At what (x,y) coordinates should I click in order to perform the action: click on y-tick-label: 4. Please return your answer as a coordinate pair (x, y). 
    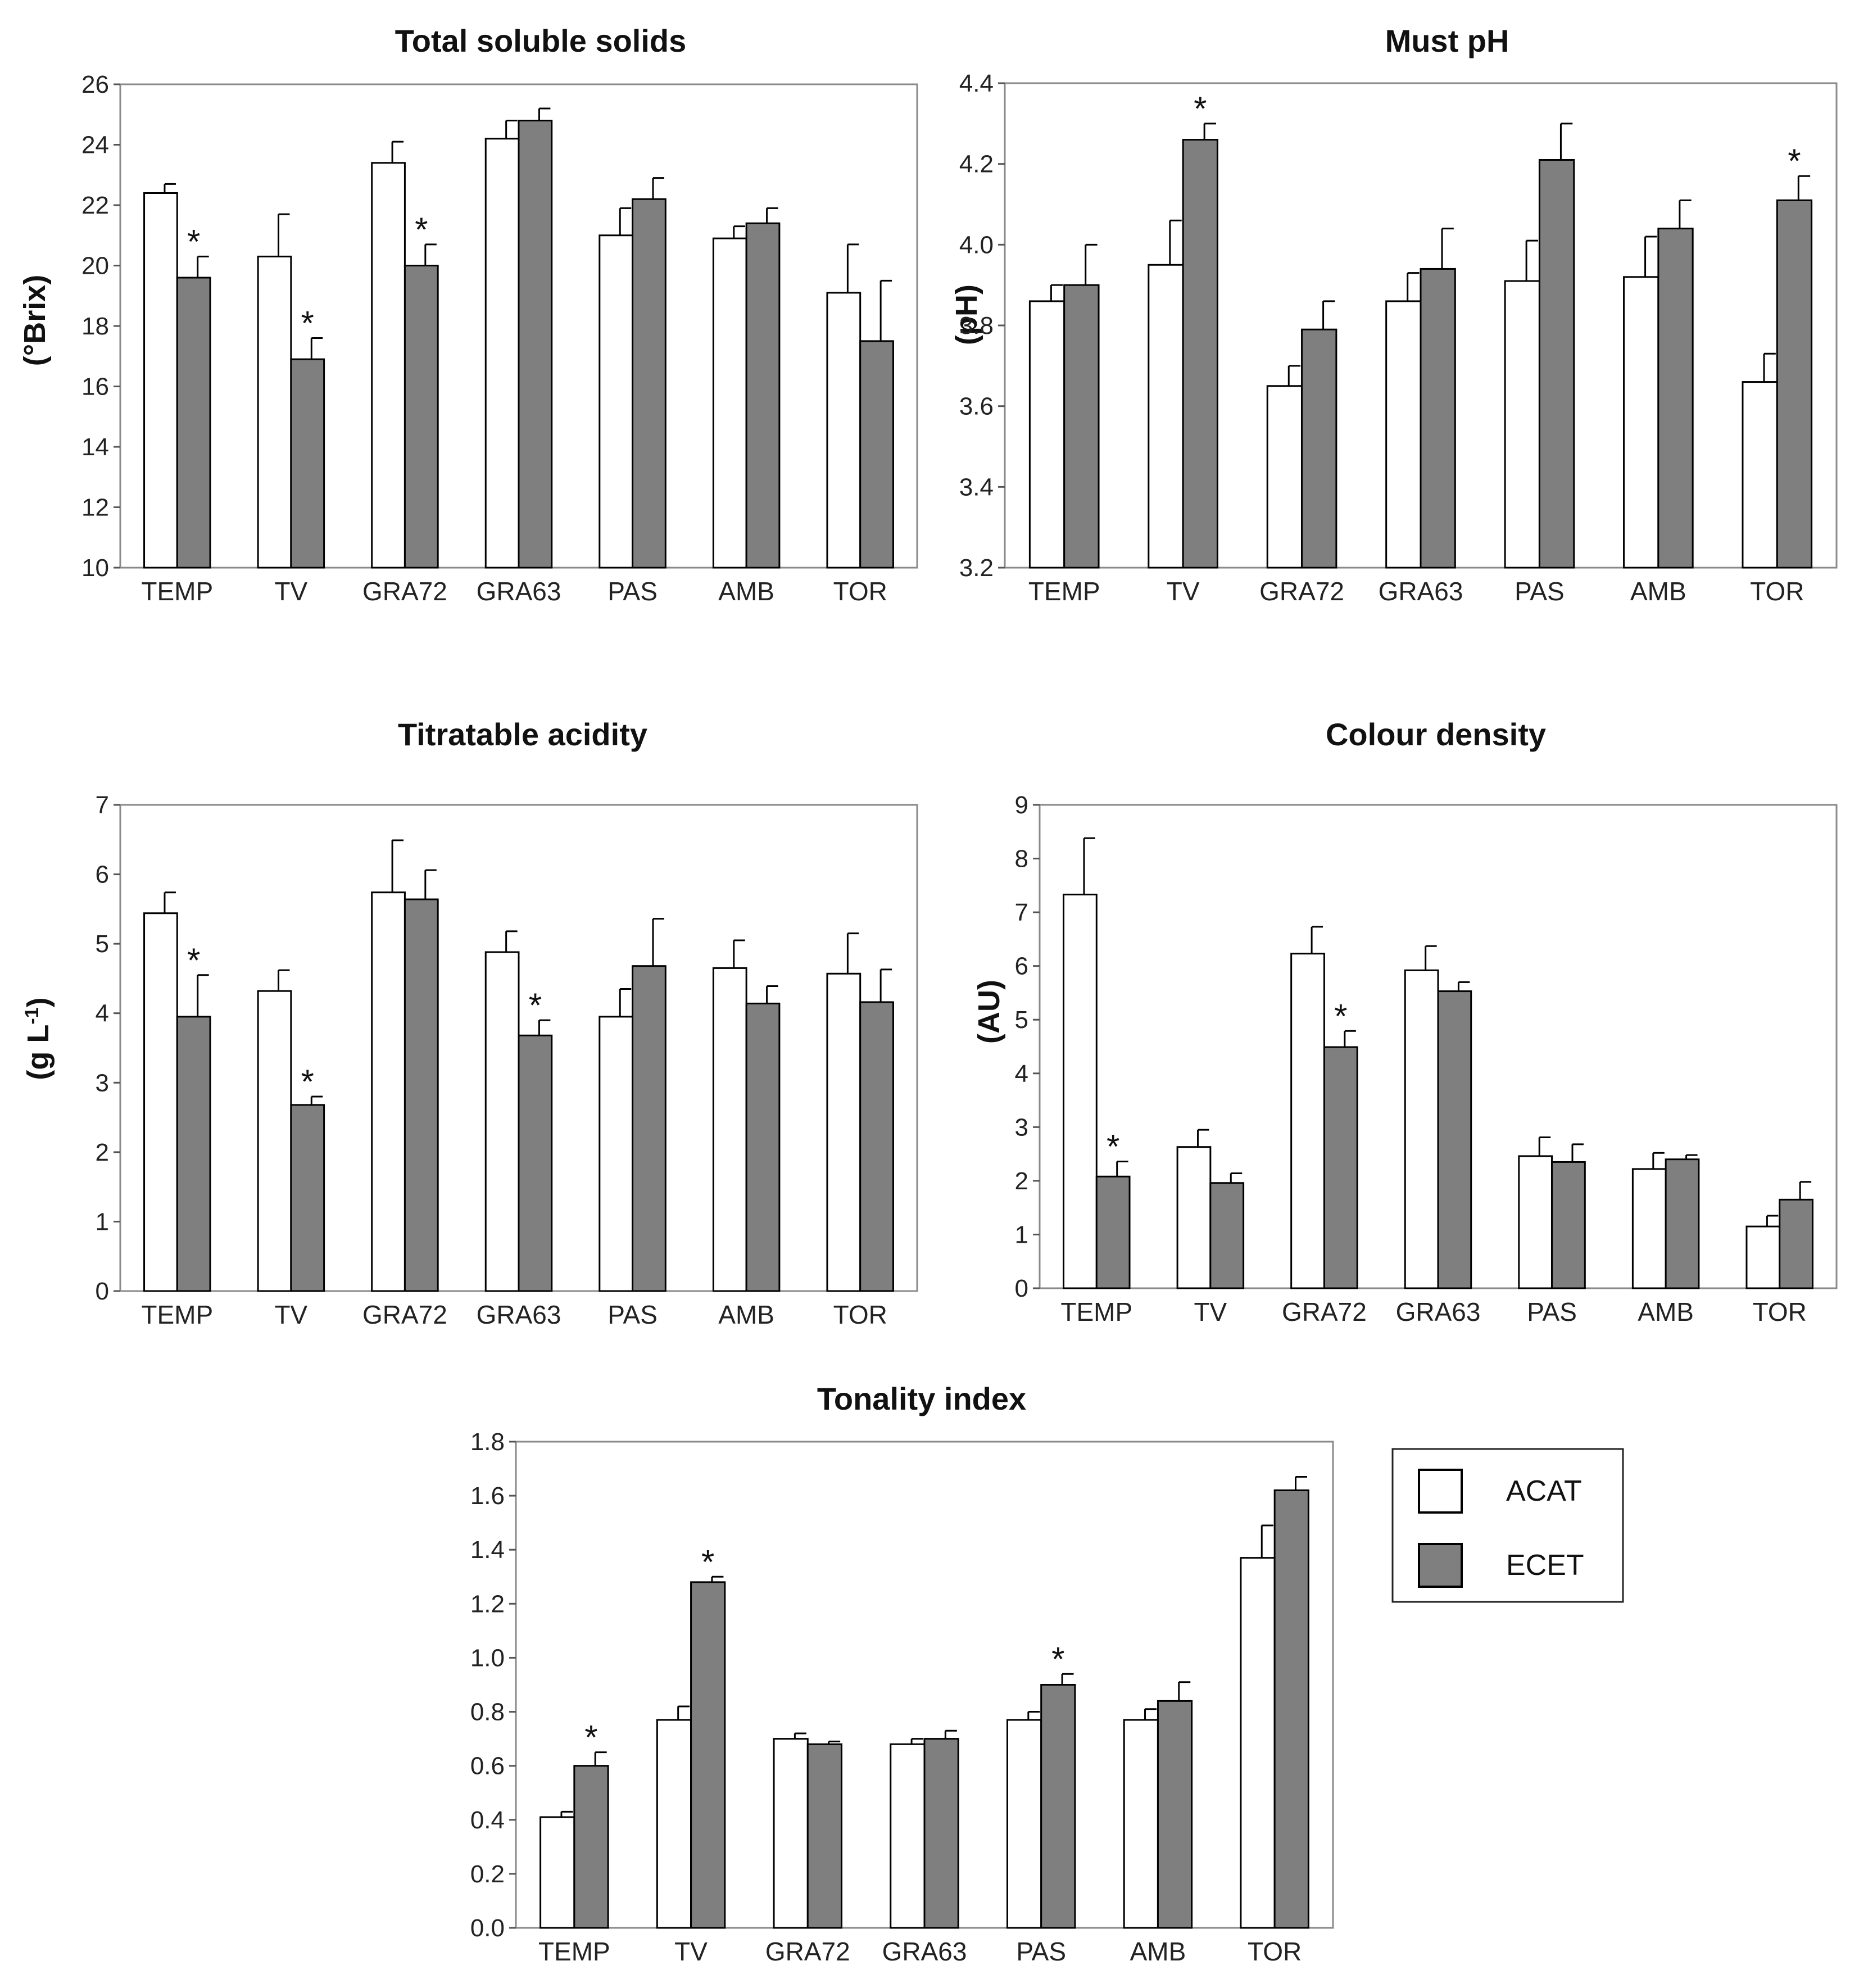
    Looking at the image, I should click on (102, 1014).